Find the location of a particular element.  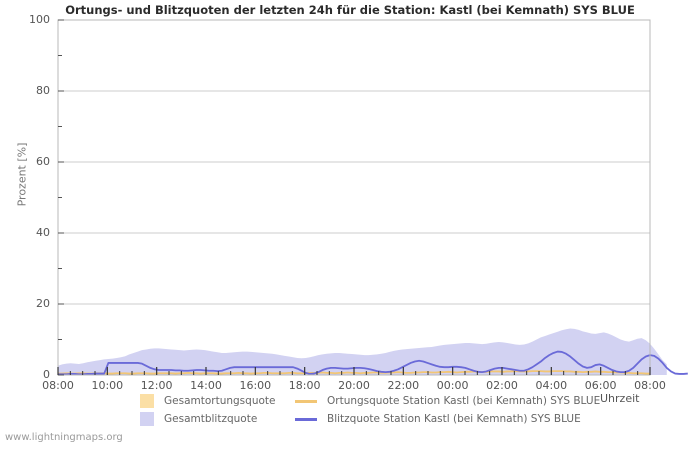

legend-entry-gesamtortungsquote: Gesamtortungsquote is located at coordinates (217, 401).